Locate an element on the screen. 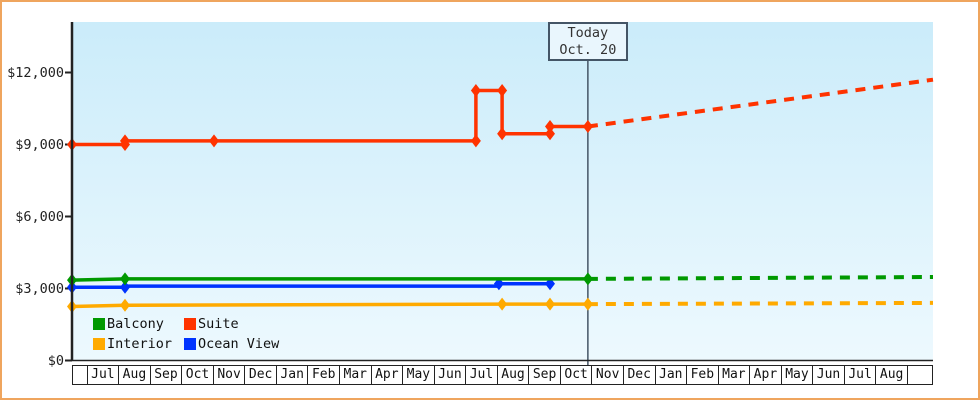 Image resolution: width=980 pixels, height=400 pixels. month-cell-may-22: May is located at coordinates (796, 375).